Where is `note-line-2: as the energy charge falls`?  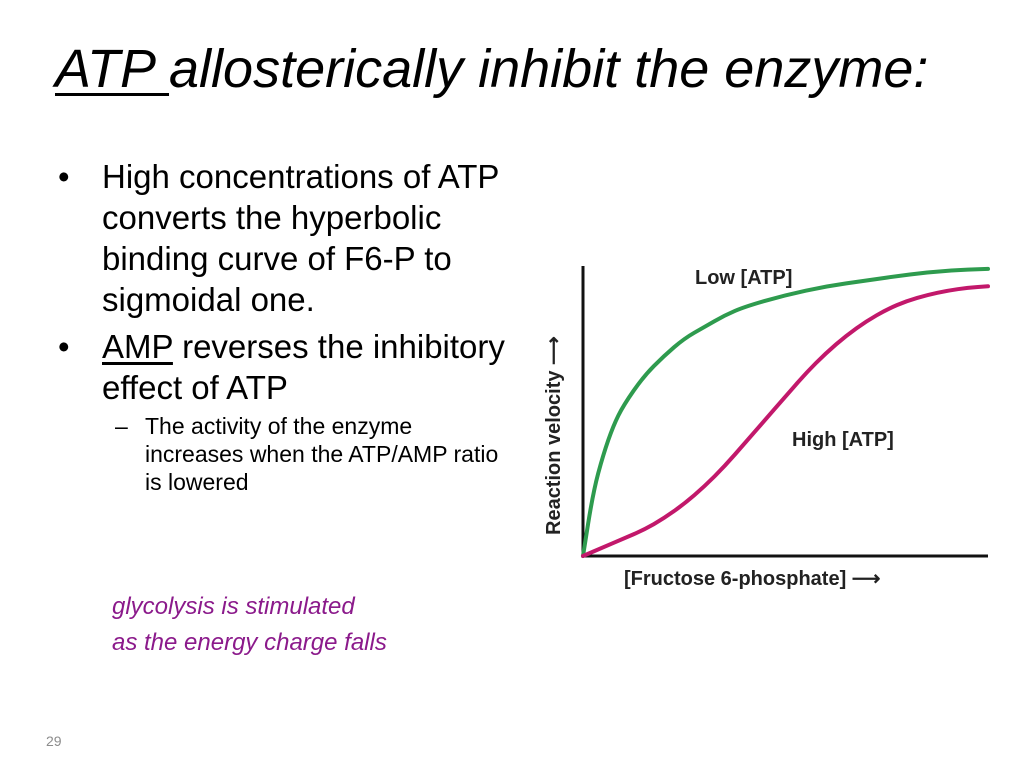
note-line-2: as the energy charge falls is located at coordinates (249, 642).